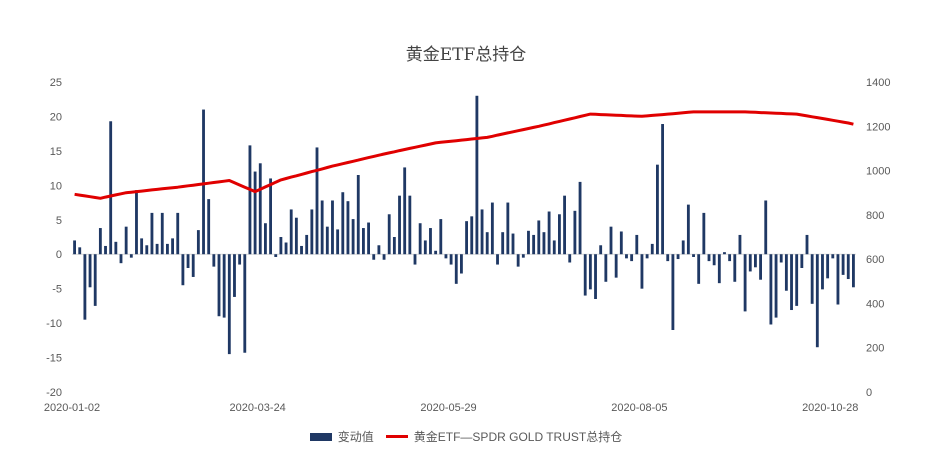 The image size is (932, 468). Describe the element at coordinates (448, 408) in the screenshot. I see `x-tick-label: 2020-05-29` at that location.